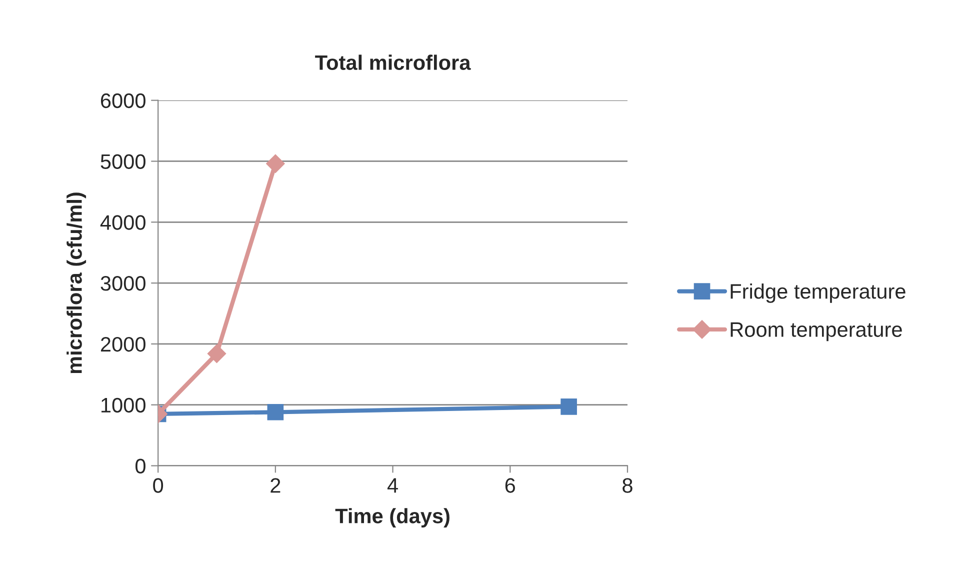  I want to click on y-tick-label: 6000, so click(123, 100).